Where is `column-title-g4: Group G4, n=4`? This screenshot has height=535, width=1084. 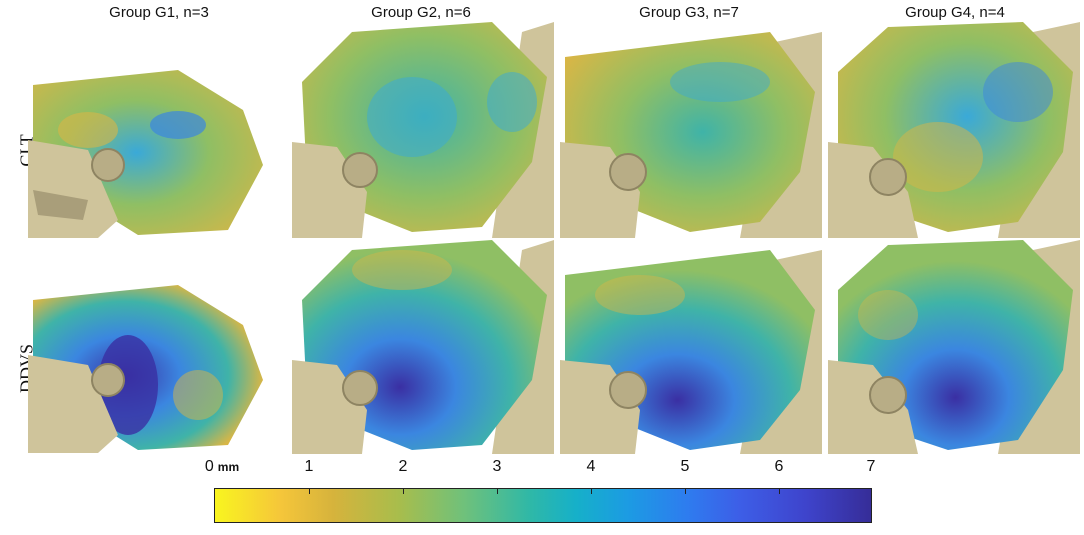 column-title-g4: Group G4, n=4 is located at coordinates (955, 12).